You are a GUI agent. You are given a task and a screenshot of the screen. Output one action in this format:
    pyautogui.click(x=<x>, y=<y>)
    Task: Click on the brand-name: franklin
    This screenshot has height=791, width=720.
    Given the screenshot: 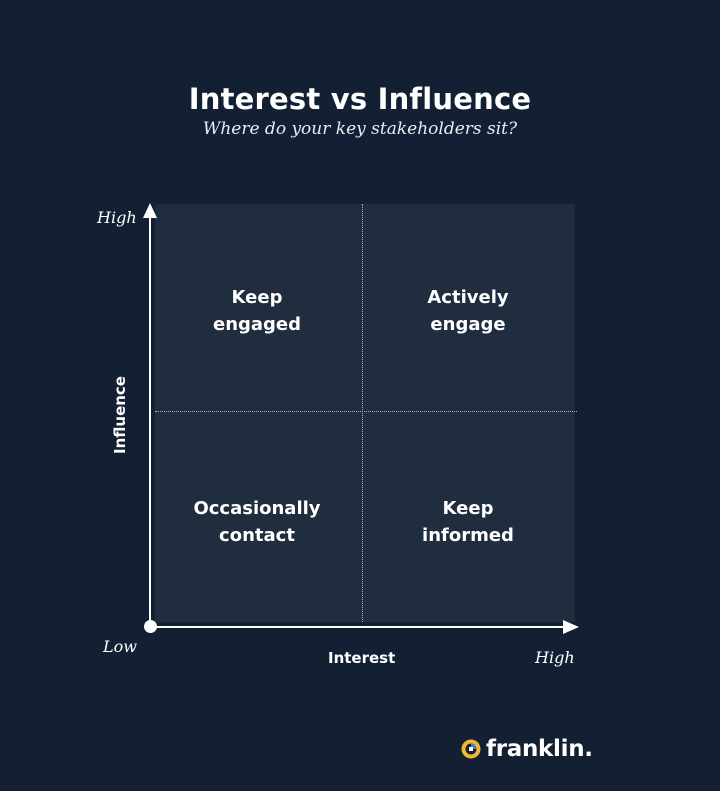 What is the action you would take?
    pyautogui.click(x=535, y=749)
    